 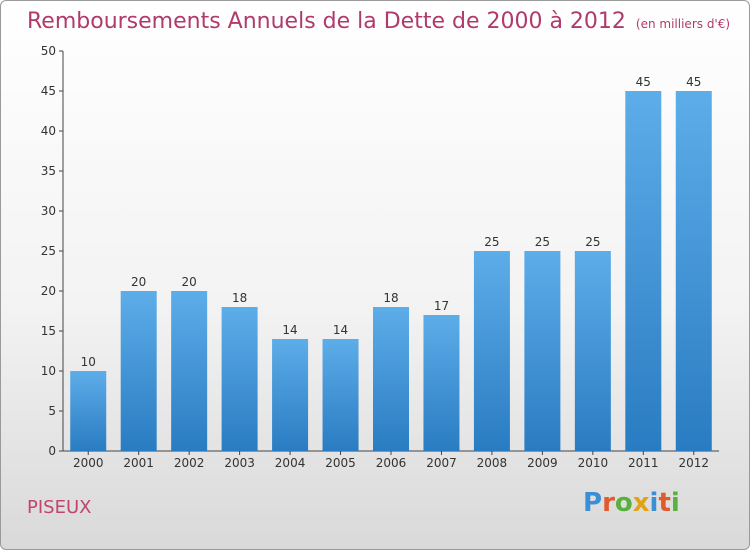 What do you see at coordinates (290, 395) in the screenshot?
I see `bar-2004` at bounding box center [290, 395].